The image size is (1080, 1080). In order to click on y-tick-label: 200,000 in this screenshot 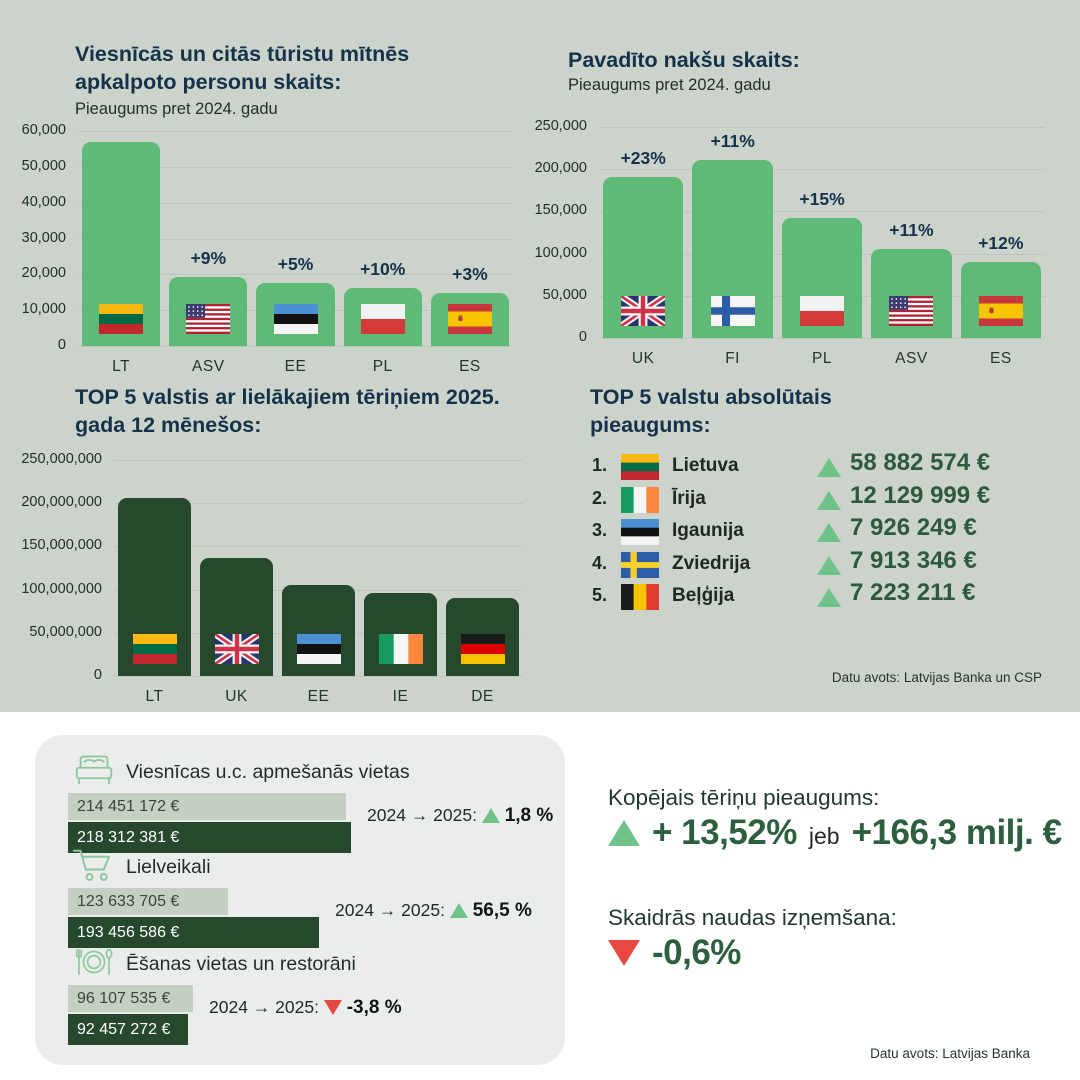, I will do `click(560, 168)`.